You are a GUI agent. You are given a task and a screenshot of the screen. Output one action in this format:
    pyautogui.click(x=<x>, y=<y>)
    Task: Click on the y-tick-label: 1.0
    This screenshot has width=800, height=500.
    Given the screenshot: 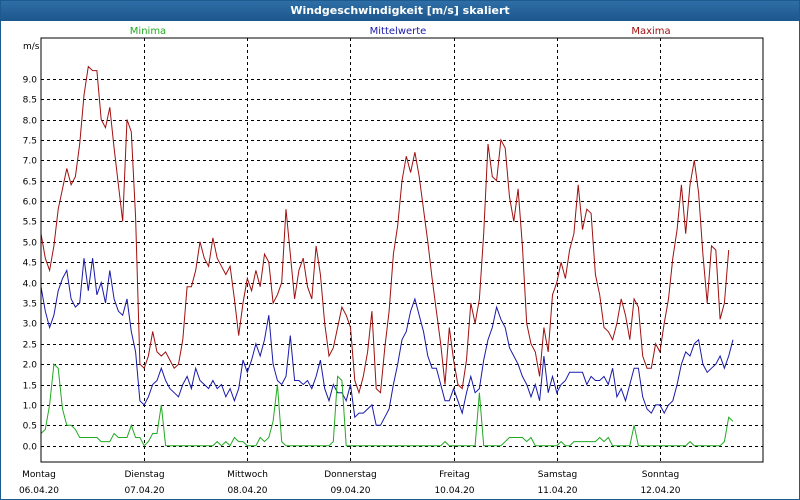 What is the action you would take?
    pyautogui.click(x=30, y=407)
    